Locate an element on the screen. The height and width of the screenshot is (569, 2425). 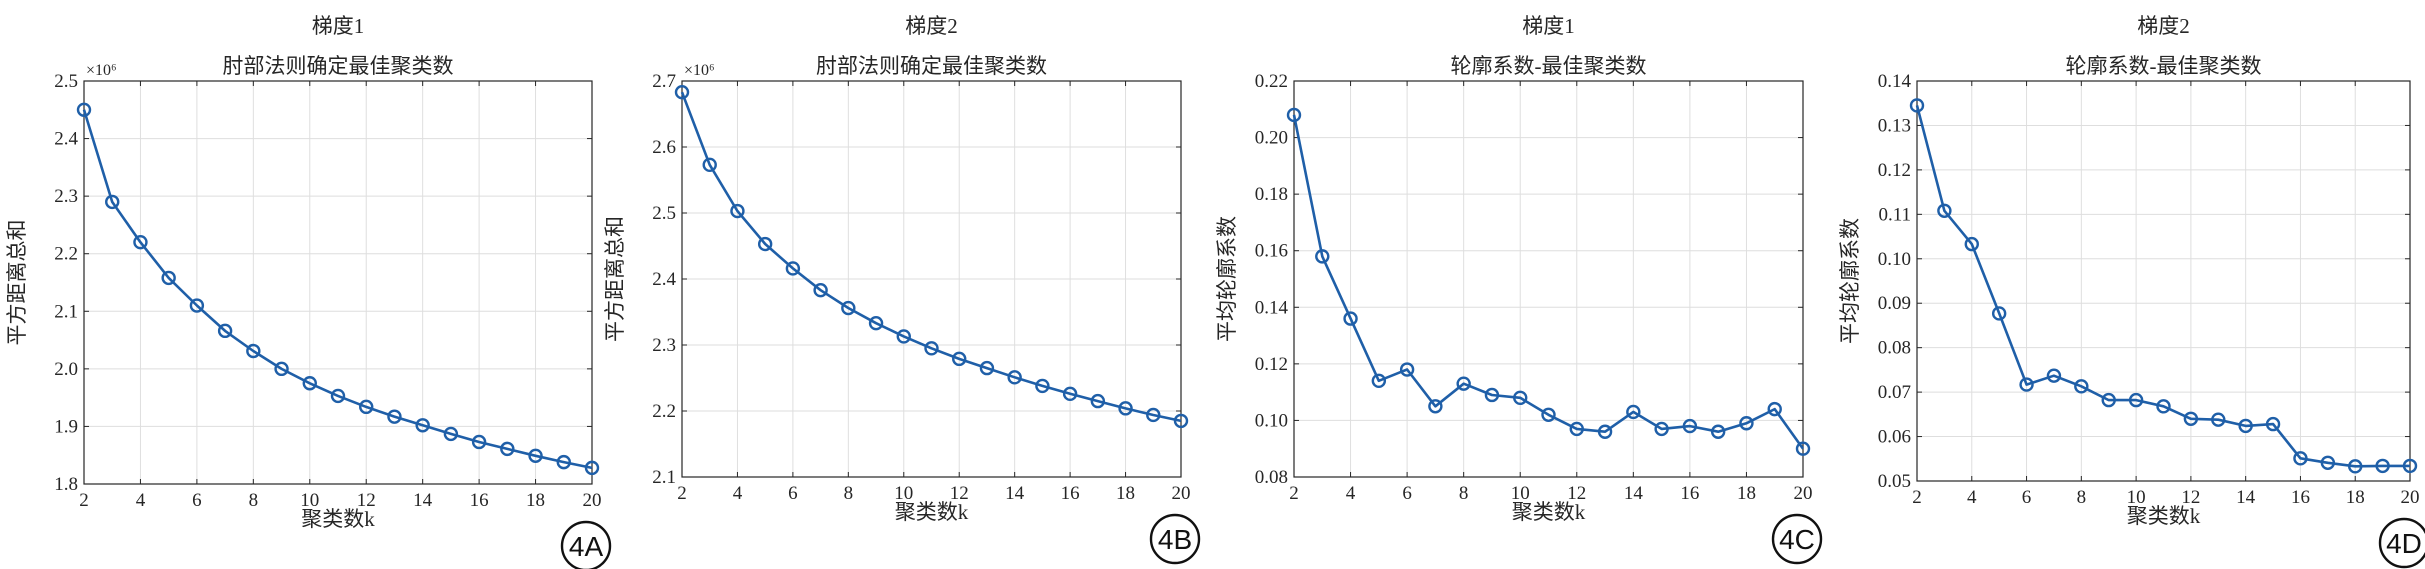
y-tick-label: 0.13 is located at coordinates (1894, 125).